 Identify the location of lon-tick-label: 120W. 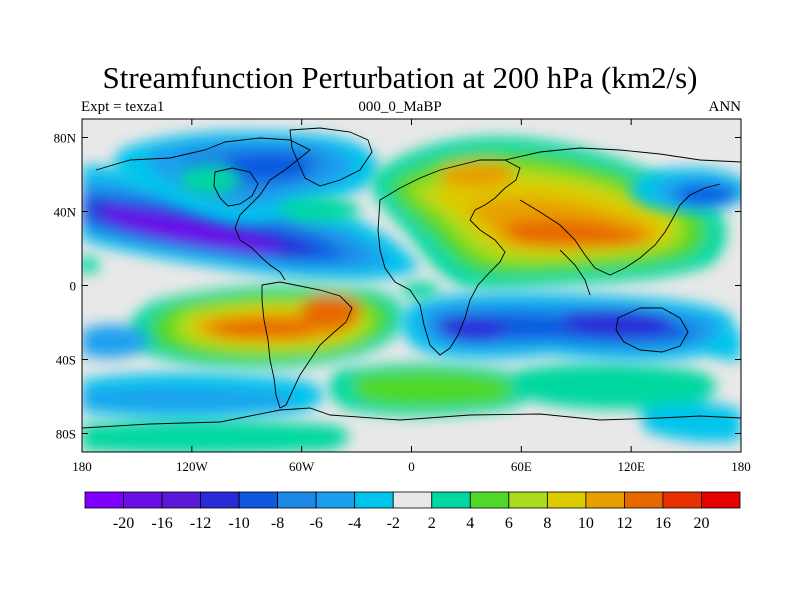
(192, 466).